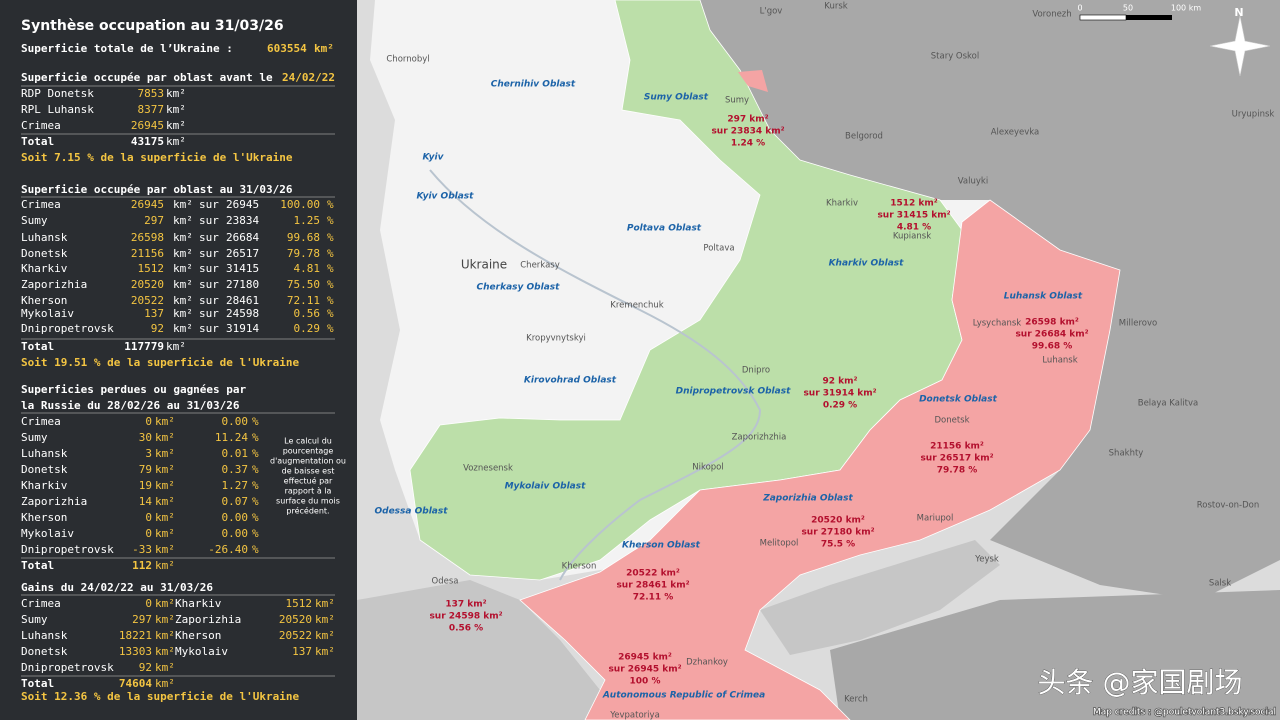  Describe the element at coordinates (718, 249) in the screenshot. I see `city-label: Poltava` at that location.